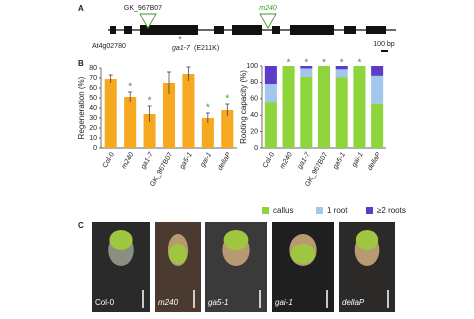  I want to click on mutation-change: (E211K), so click(206, 48).